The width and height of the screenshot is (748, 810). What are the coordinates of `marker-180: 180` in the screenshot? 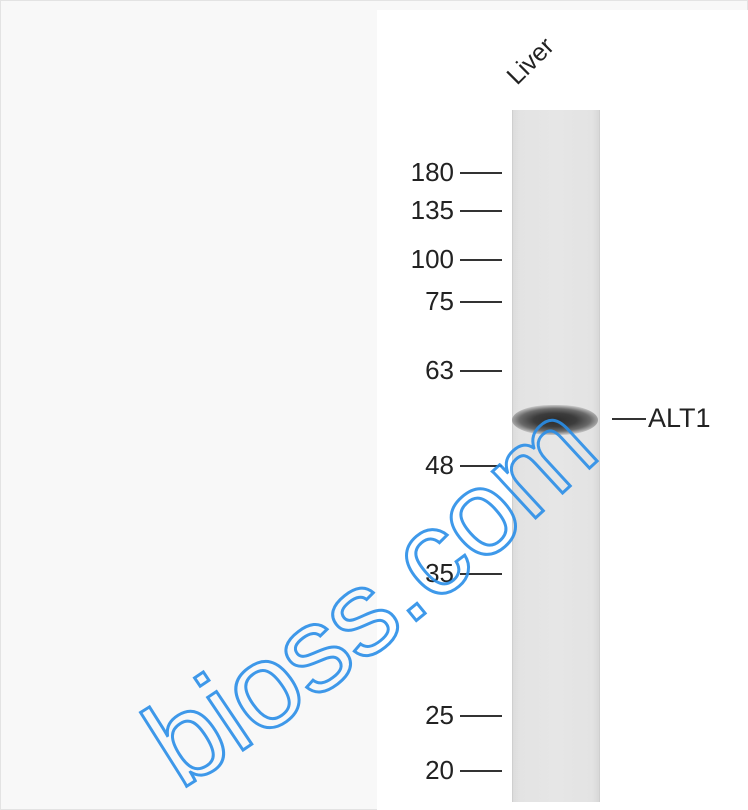 It's located at (443, 172).